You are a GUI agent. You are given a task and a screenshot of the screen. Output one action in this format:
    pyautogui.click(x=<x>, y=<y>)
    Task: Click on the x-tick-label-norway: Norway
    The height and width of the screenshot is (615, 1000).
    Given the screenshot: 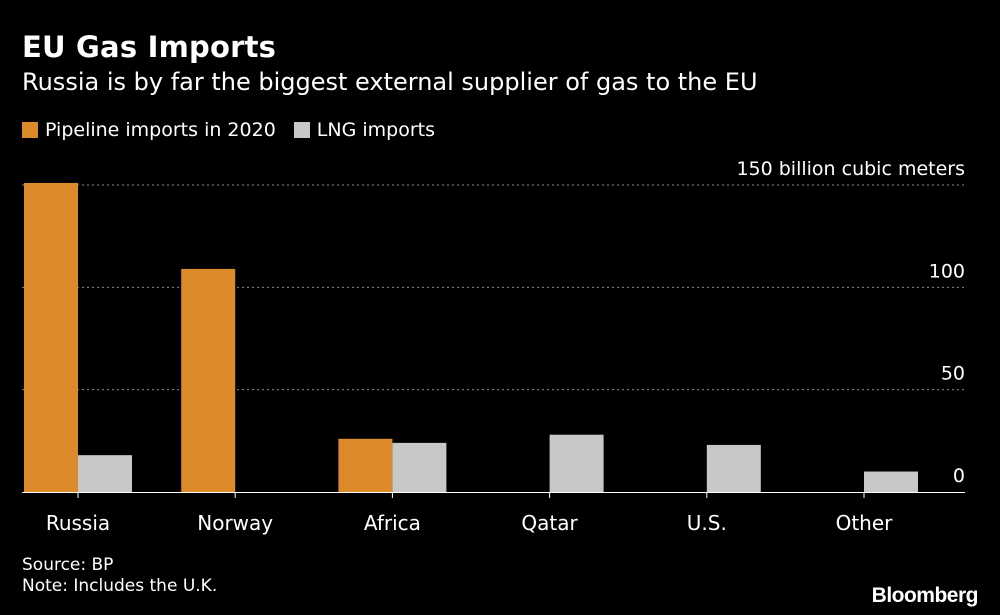 What is the action you would take?
    pyautogui.click(x=235, y=523)
    